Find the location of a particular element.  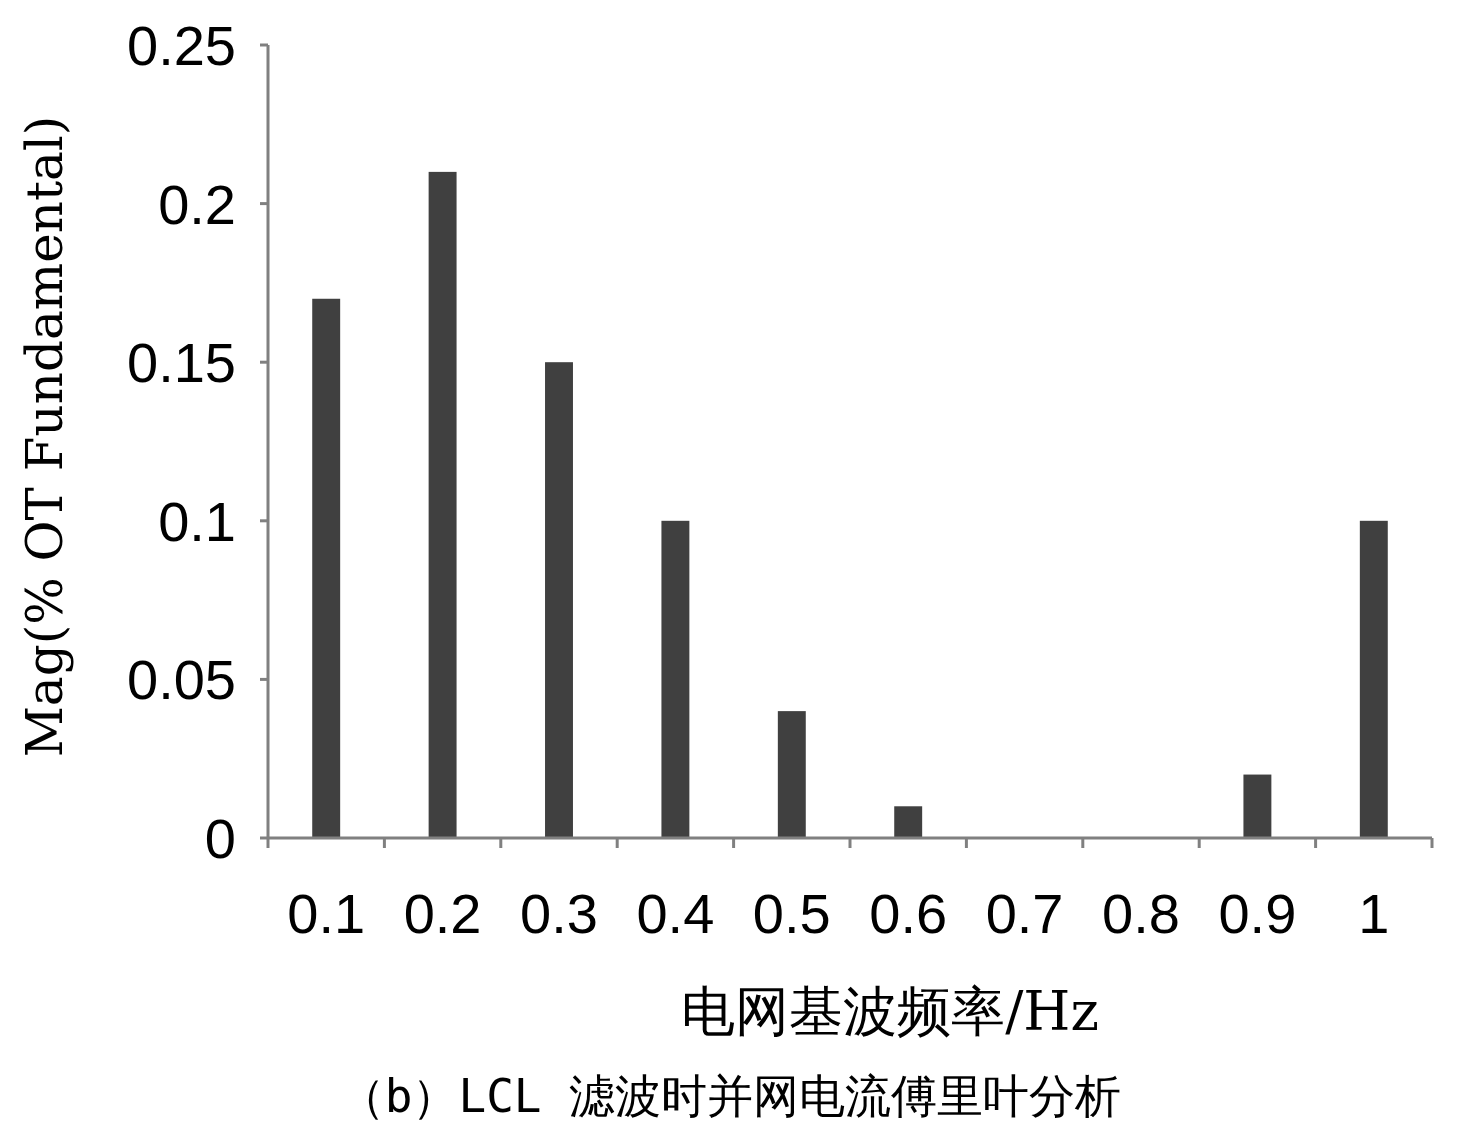

x-tick-label: 0.8 is located at coordinates (1141, 913).